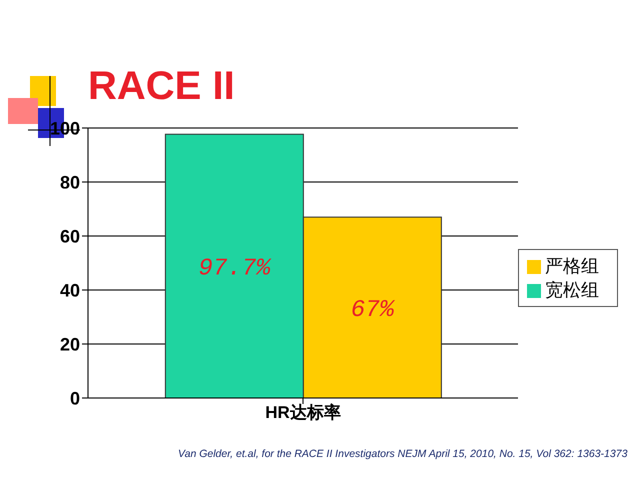 The width and height of the screenshot is (640, 480). Describe the element at coordinates (572, 266) in the screenshot. I see `legend-label: 严格组` at that location.